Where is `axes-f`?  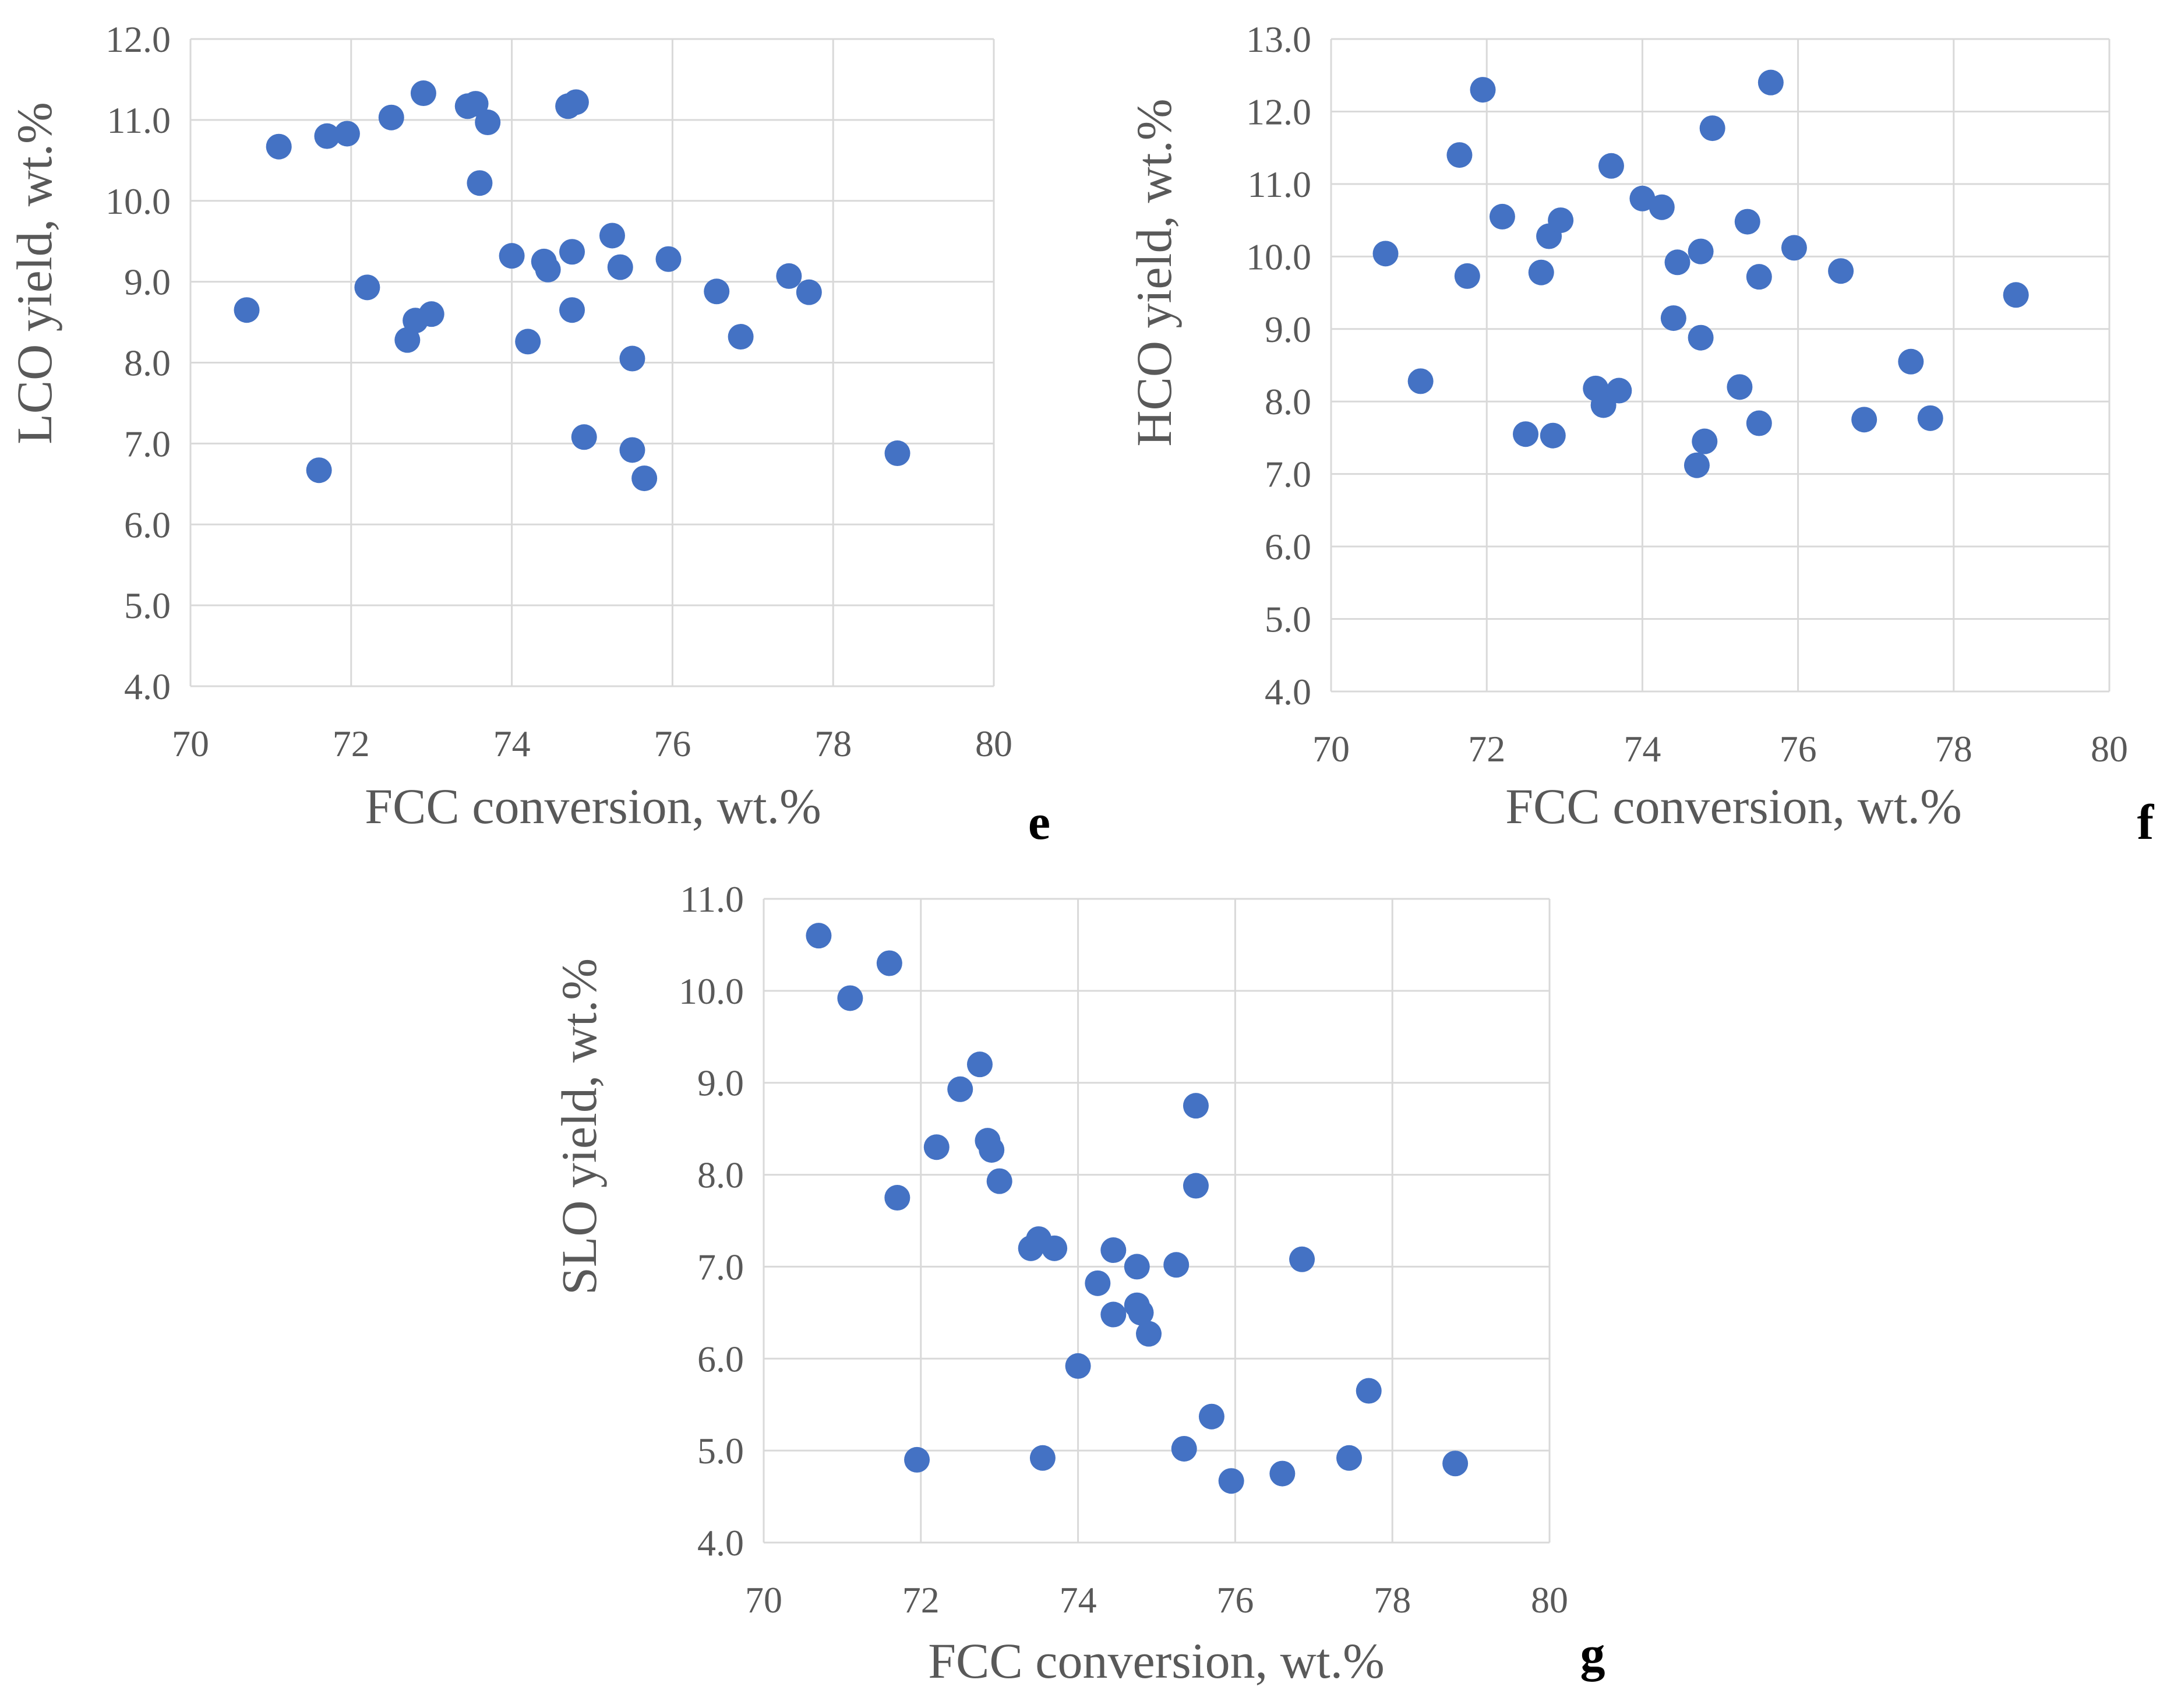 axes-f is located at coordinates (1719, 366).